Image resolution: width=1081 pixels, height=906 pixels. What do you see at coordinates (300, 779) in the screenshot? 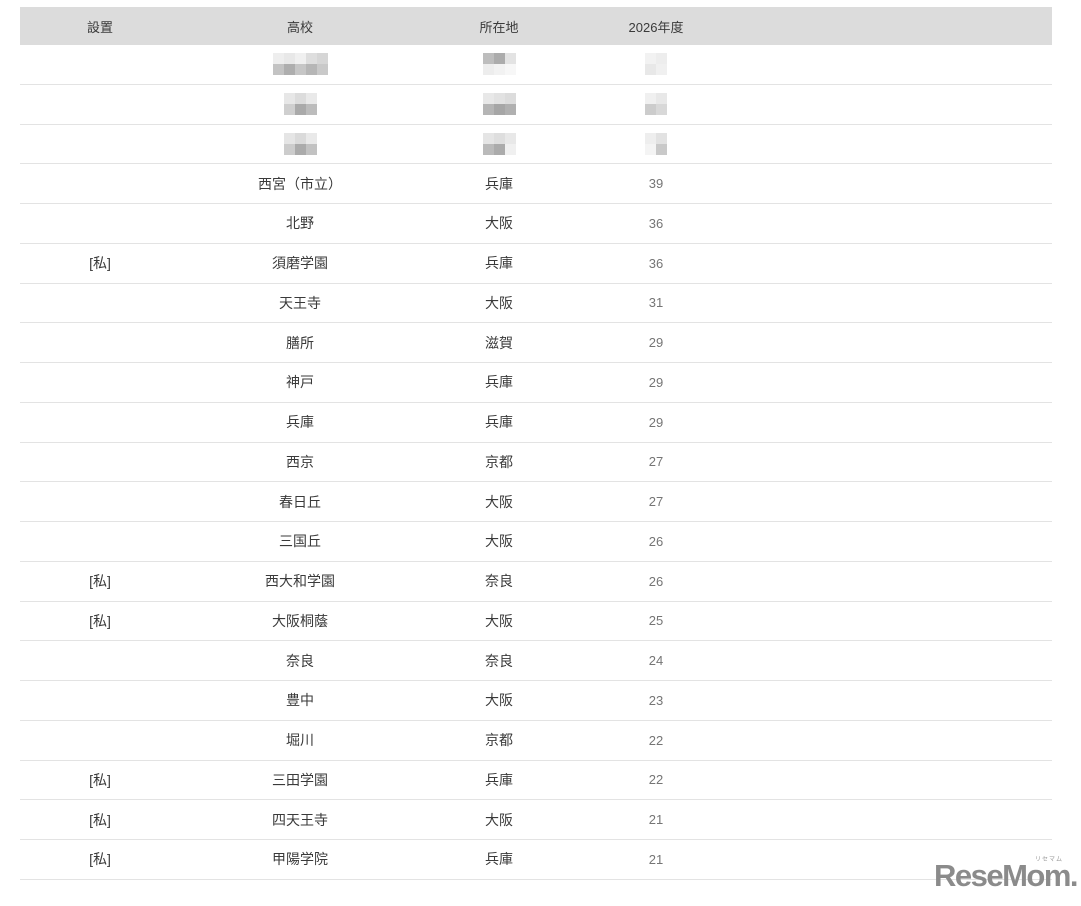
I see `cell-school: 三田学園` at bounding box center [300, 779].